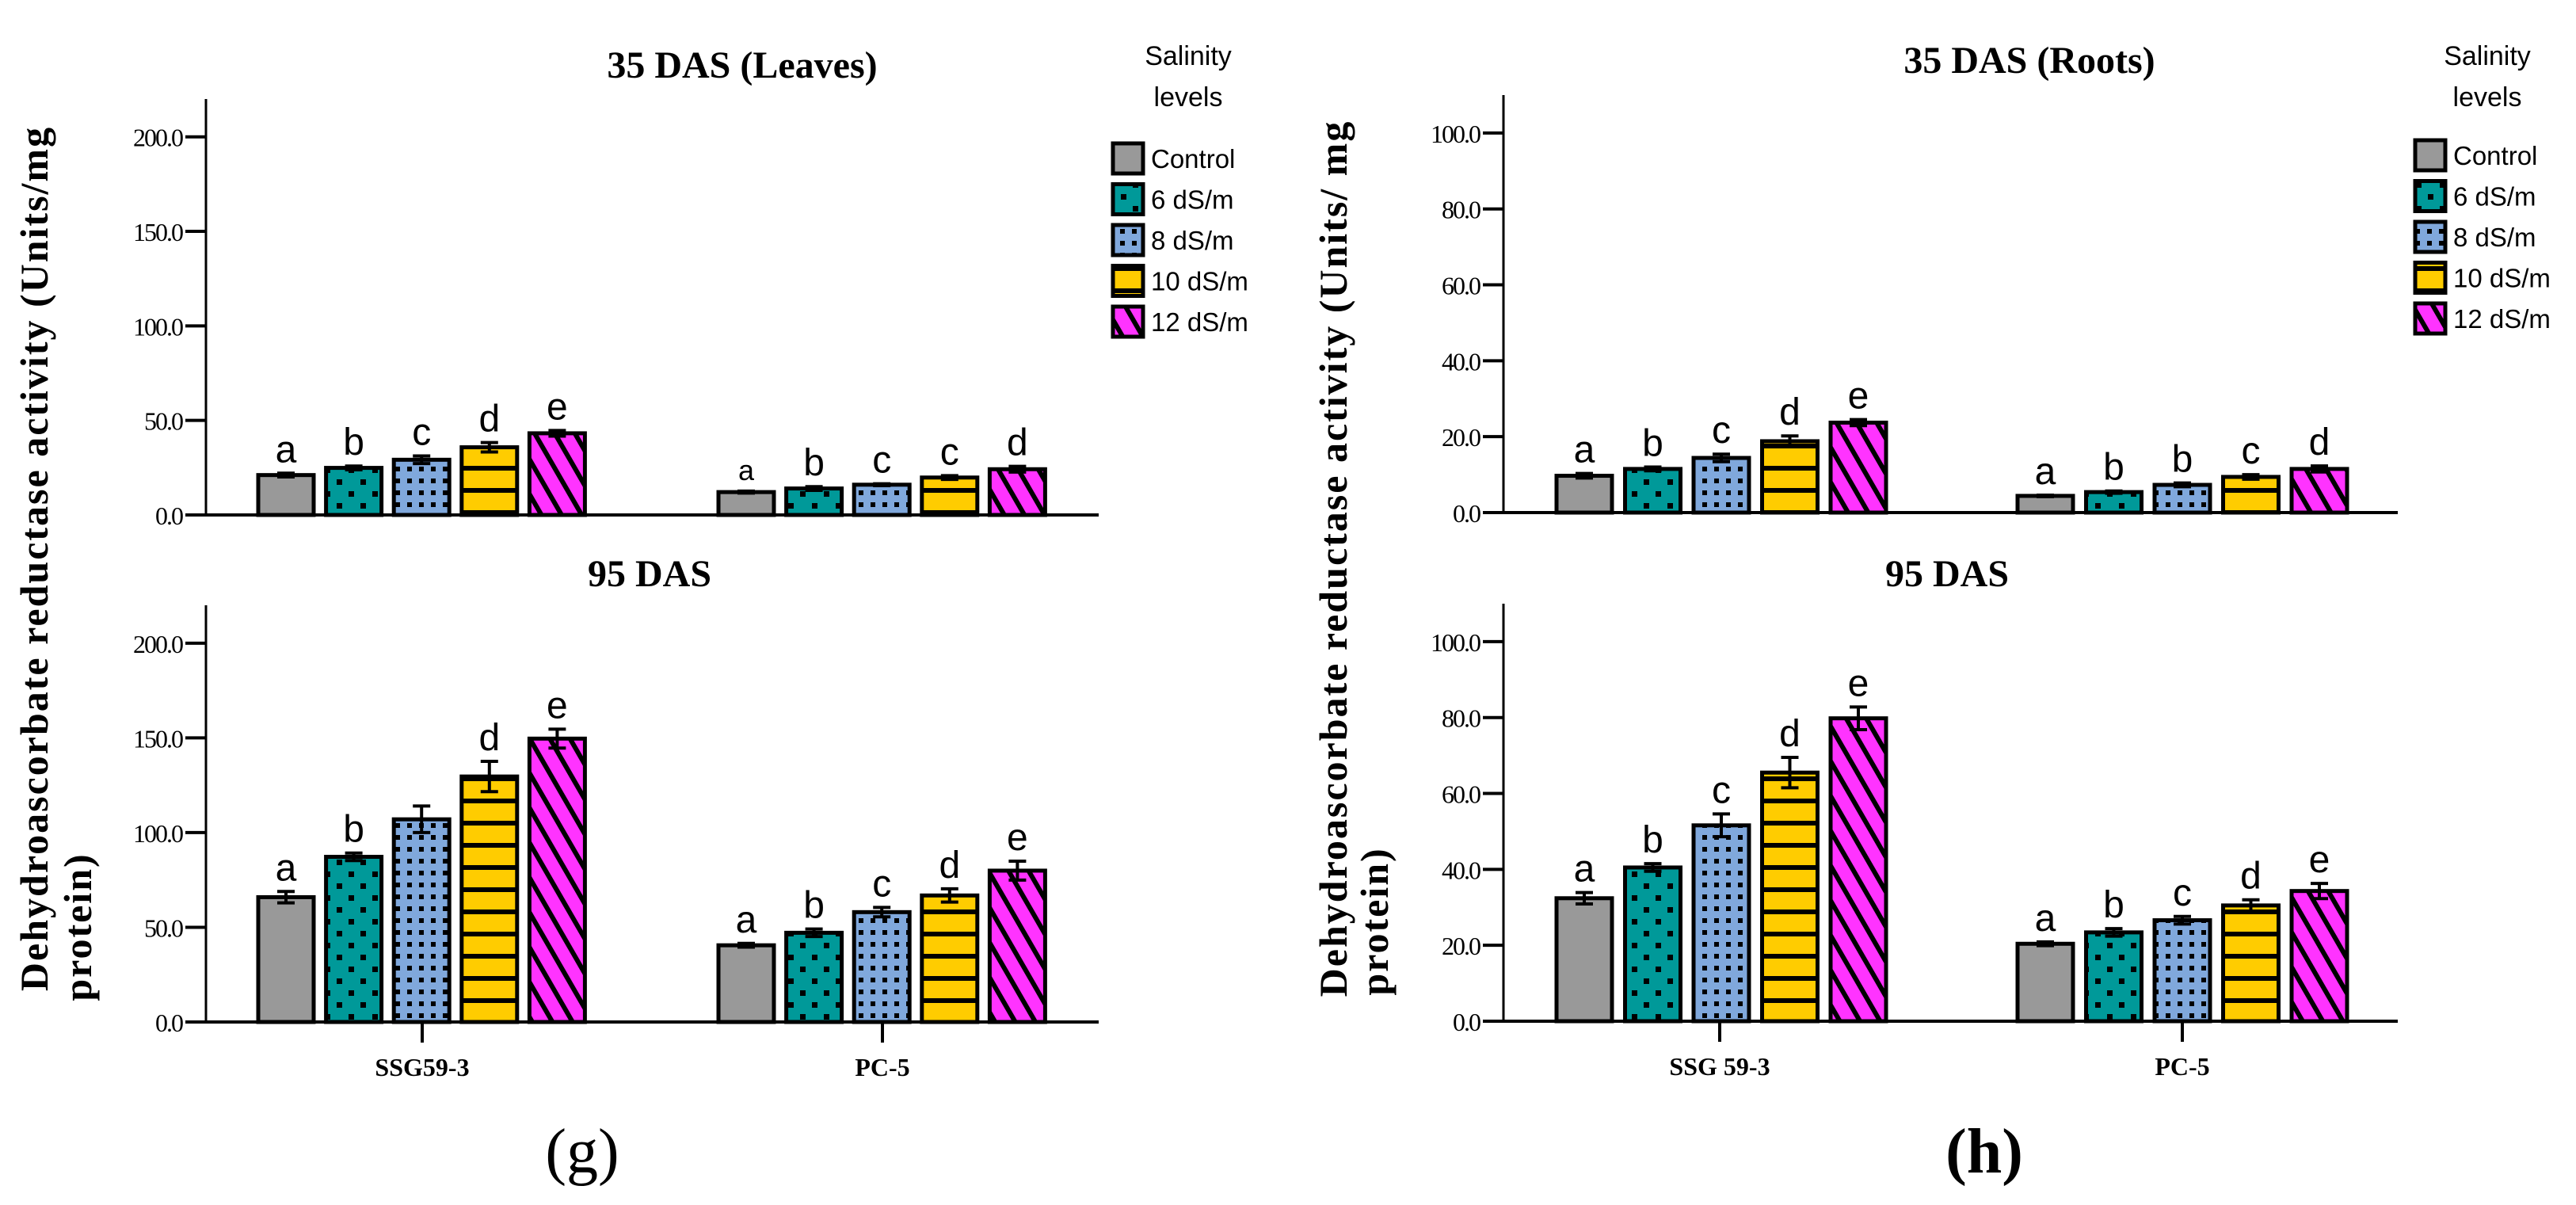 Image resolution: width=2576 pixels, height=1205 pixels. I want to click on legend-item-label: 10 dS/m, so click(1199, 281).